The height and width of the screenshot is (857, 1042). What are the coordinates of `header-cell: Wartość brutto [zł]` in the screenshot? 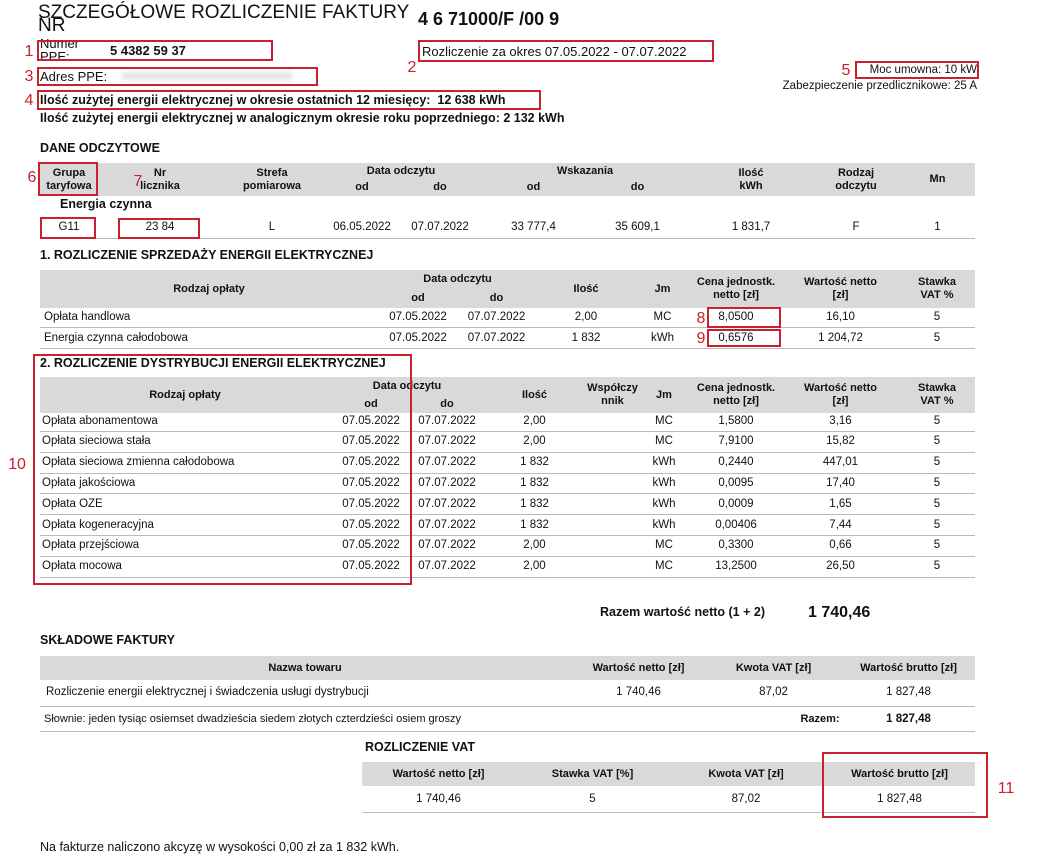 It's located at (899, 774).